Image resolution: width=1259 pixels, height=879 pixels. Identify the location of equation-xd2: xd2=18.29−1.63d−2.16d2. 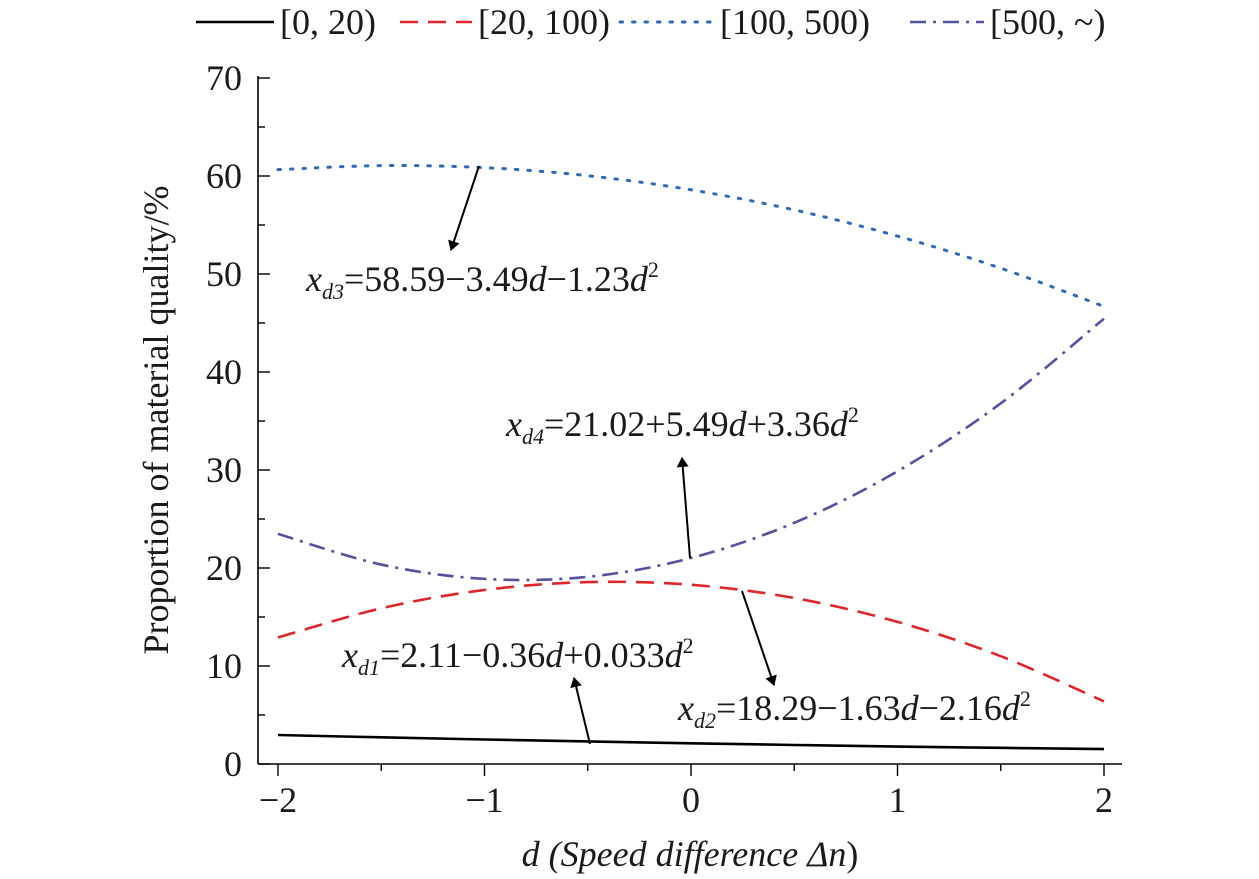
(854, 709).